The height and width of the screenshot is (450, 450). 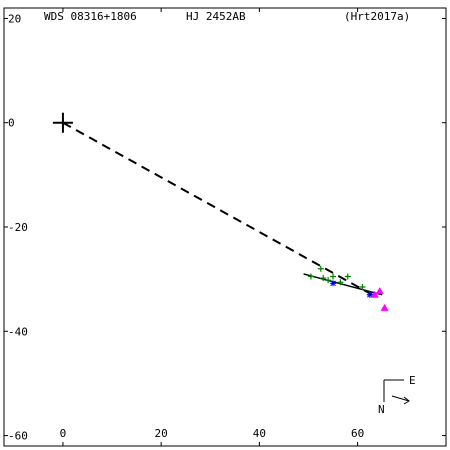 I want to click on y-tick-label: -60, so click(x=18, y=436).